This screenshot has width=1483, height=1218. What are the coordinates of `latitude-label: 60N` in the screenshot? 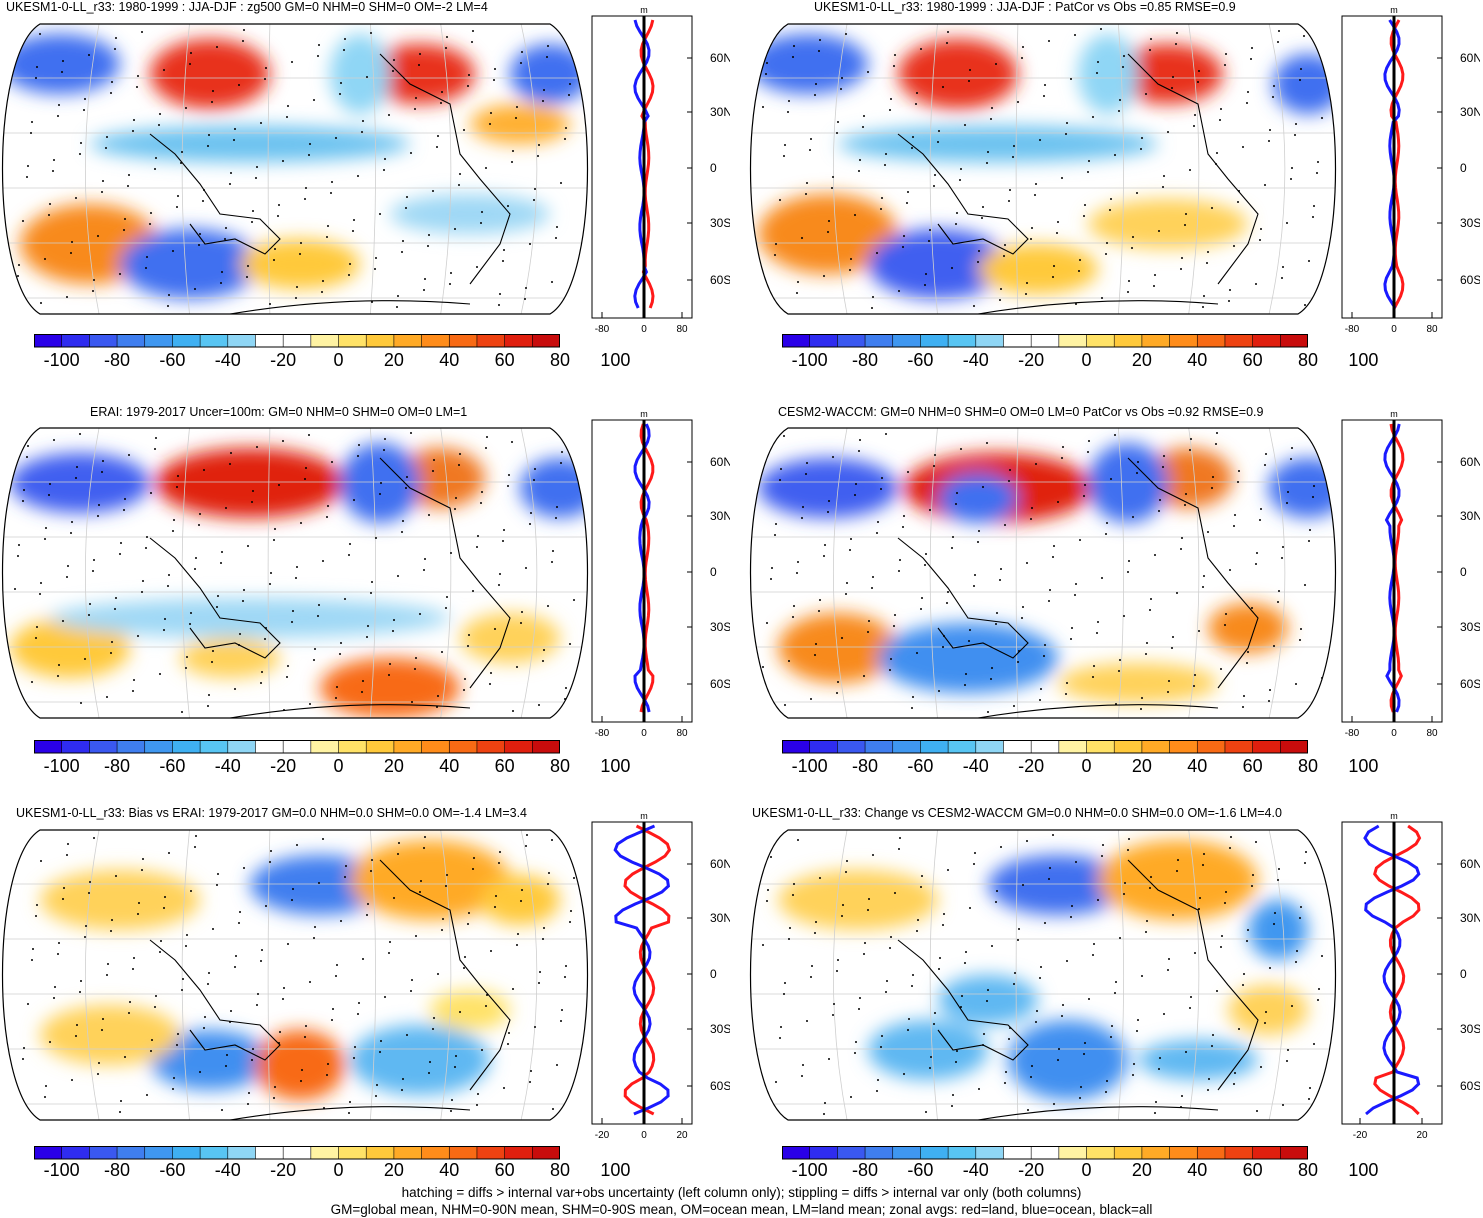 It's located at (1470, 462).